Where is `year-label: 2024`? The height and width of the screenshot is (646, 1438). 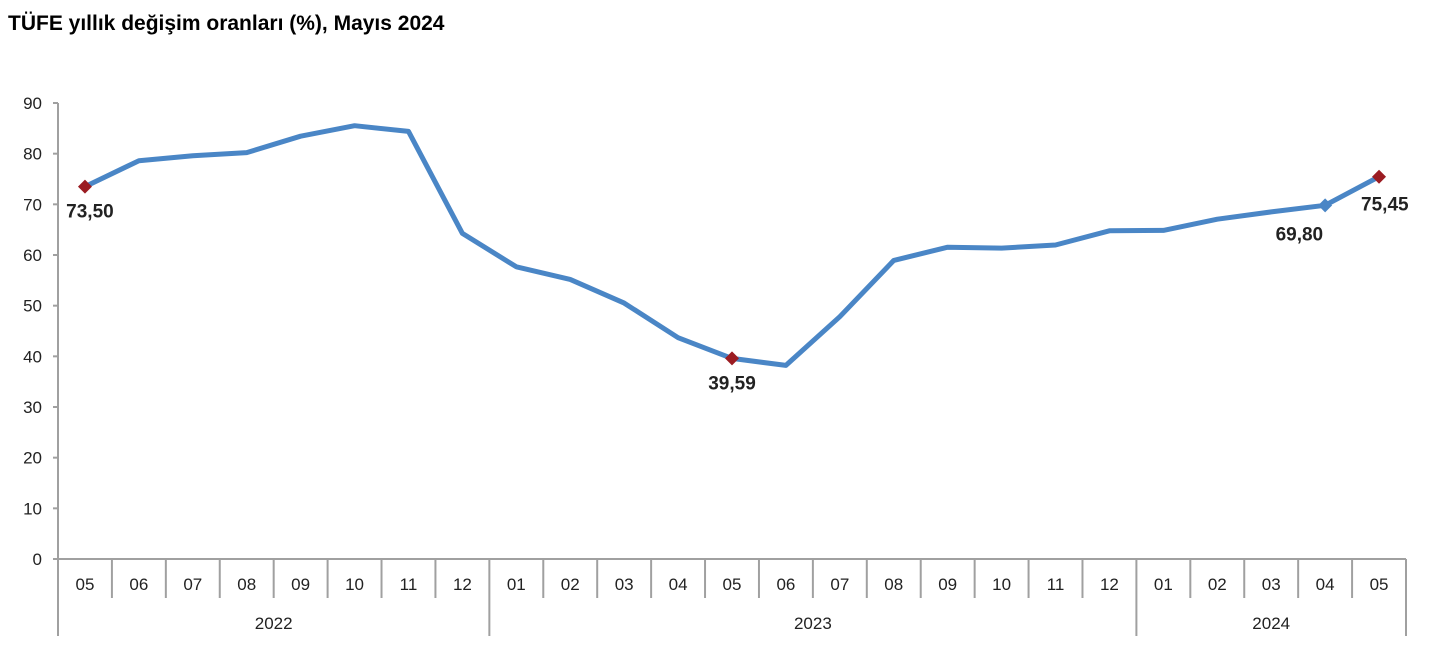 year-label: 2024 is located at coordinates (1271, 623).